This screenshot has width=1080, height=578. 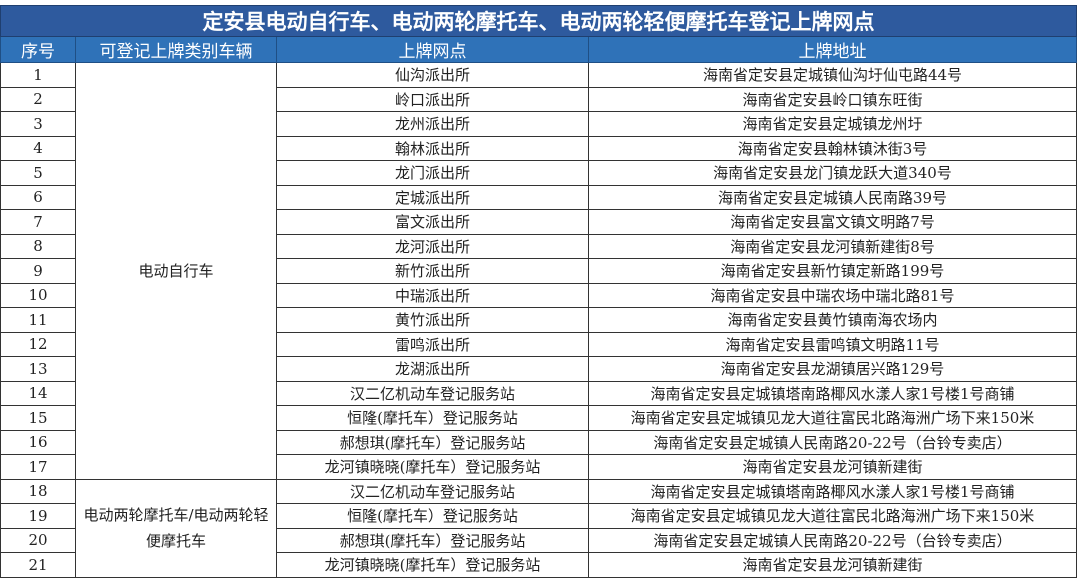 What do you see at coordinates (432, 320) in the screenshot?
I see `cell-station: 黄竹派出所` at bounding box center [432, 320].